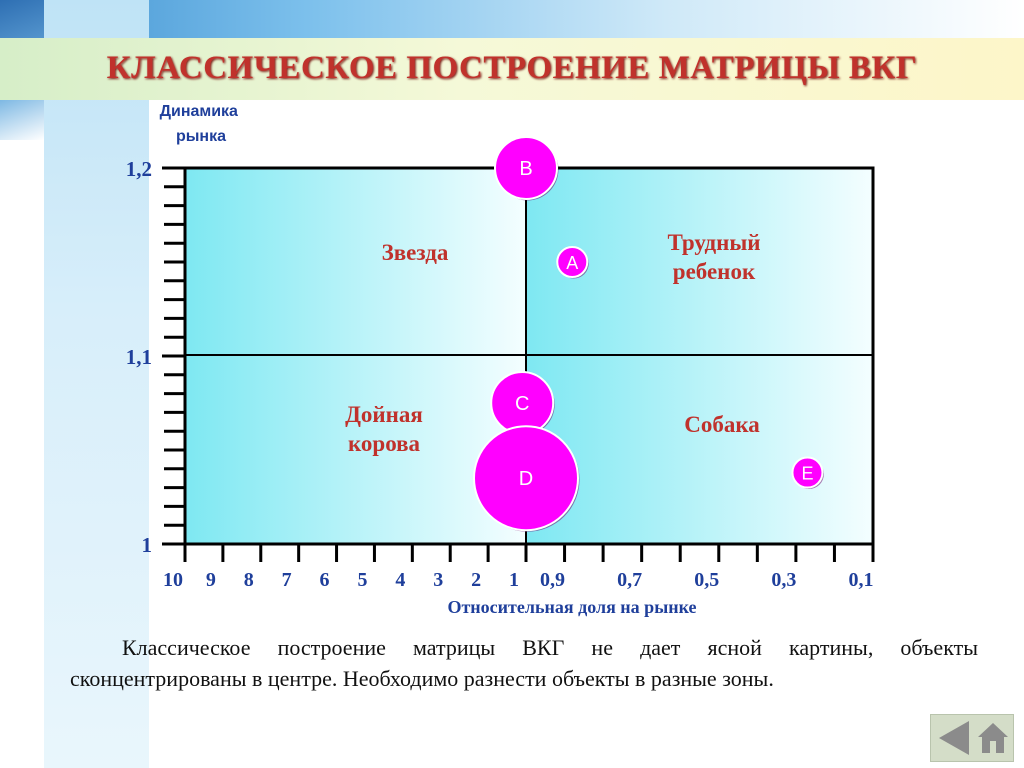 This screenshot has width=1024, height=768. Describe the element at coordinates (147, 545) in the screenshot. I see `y-tick-label: 1` at that location.